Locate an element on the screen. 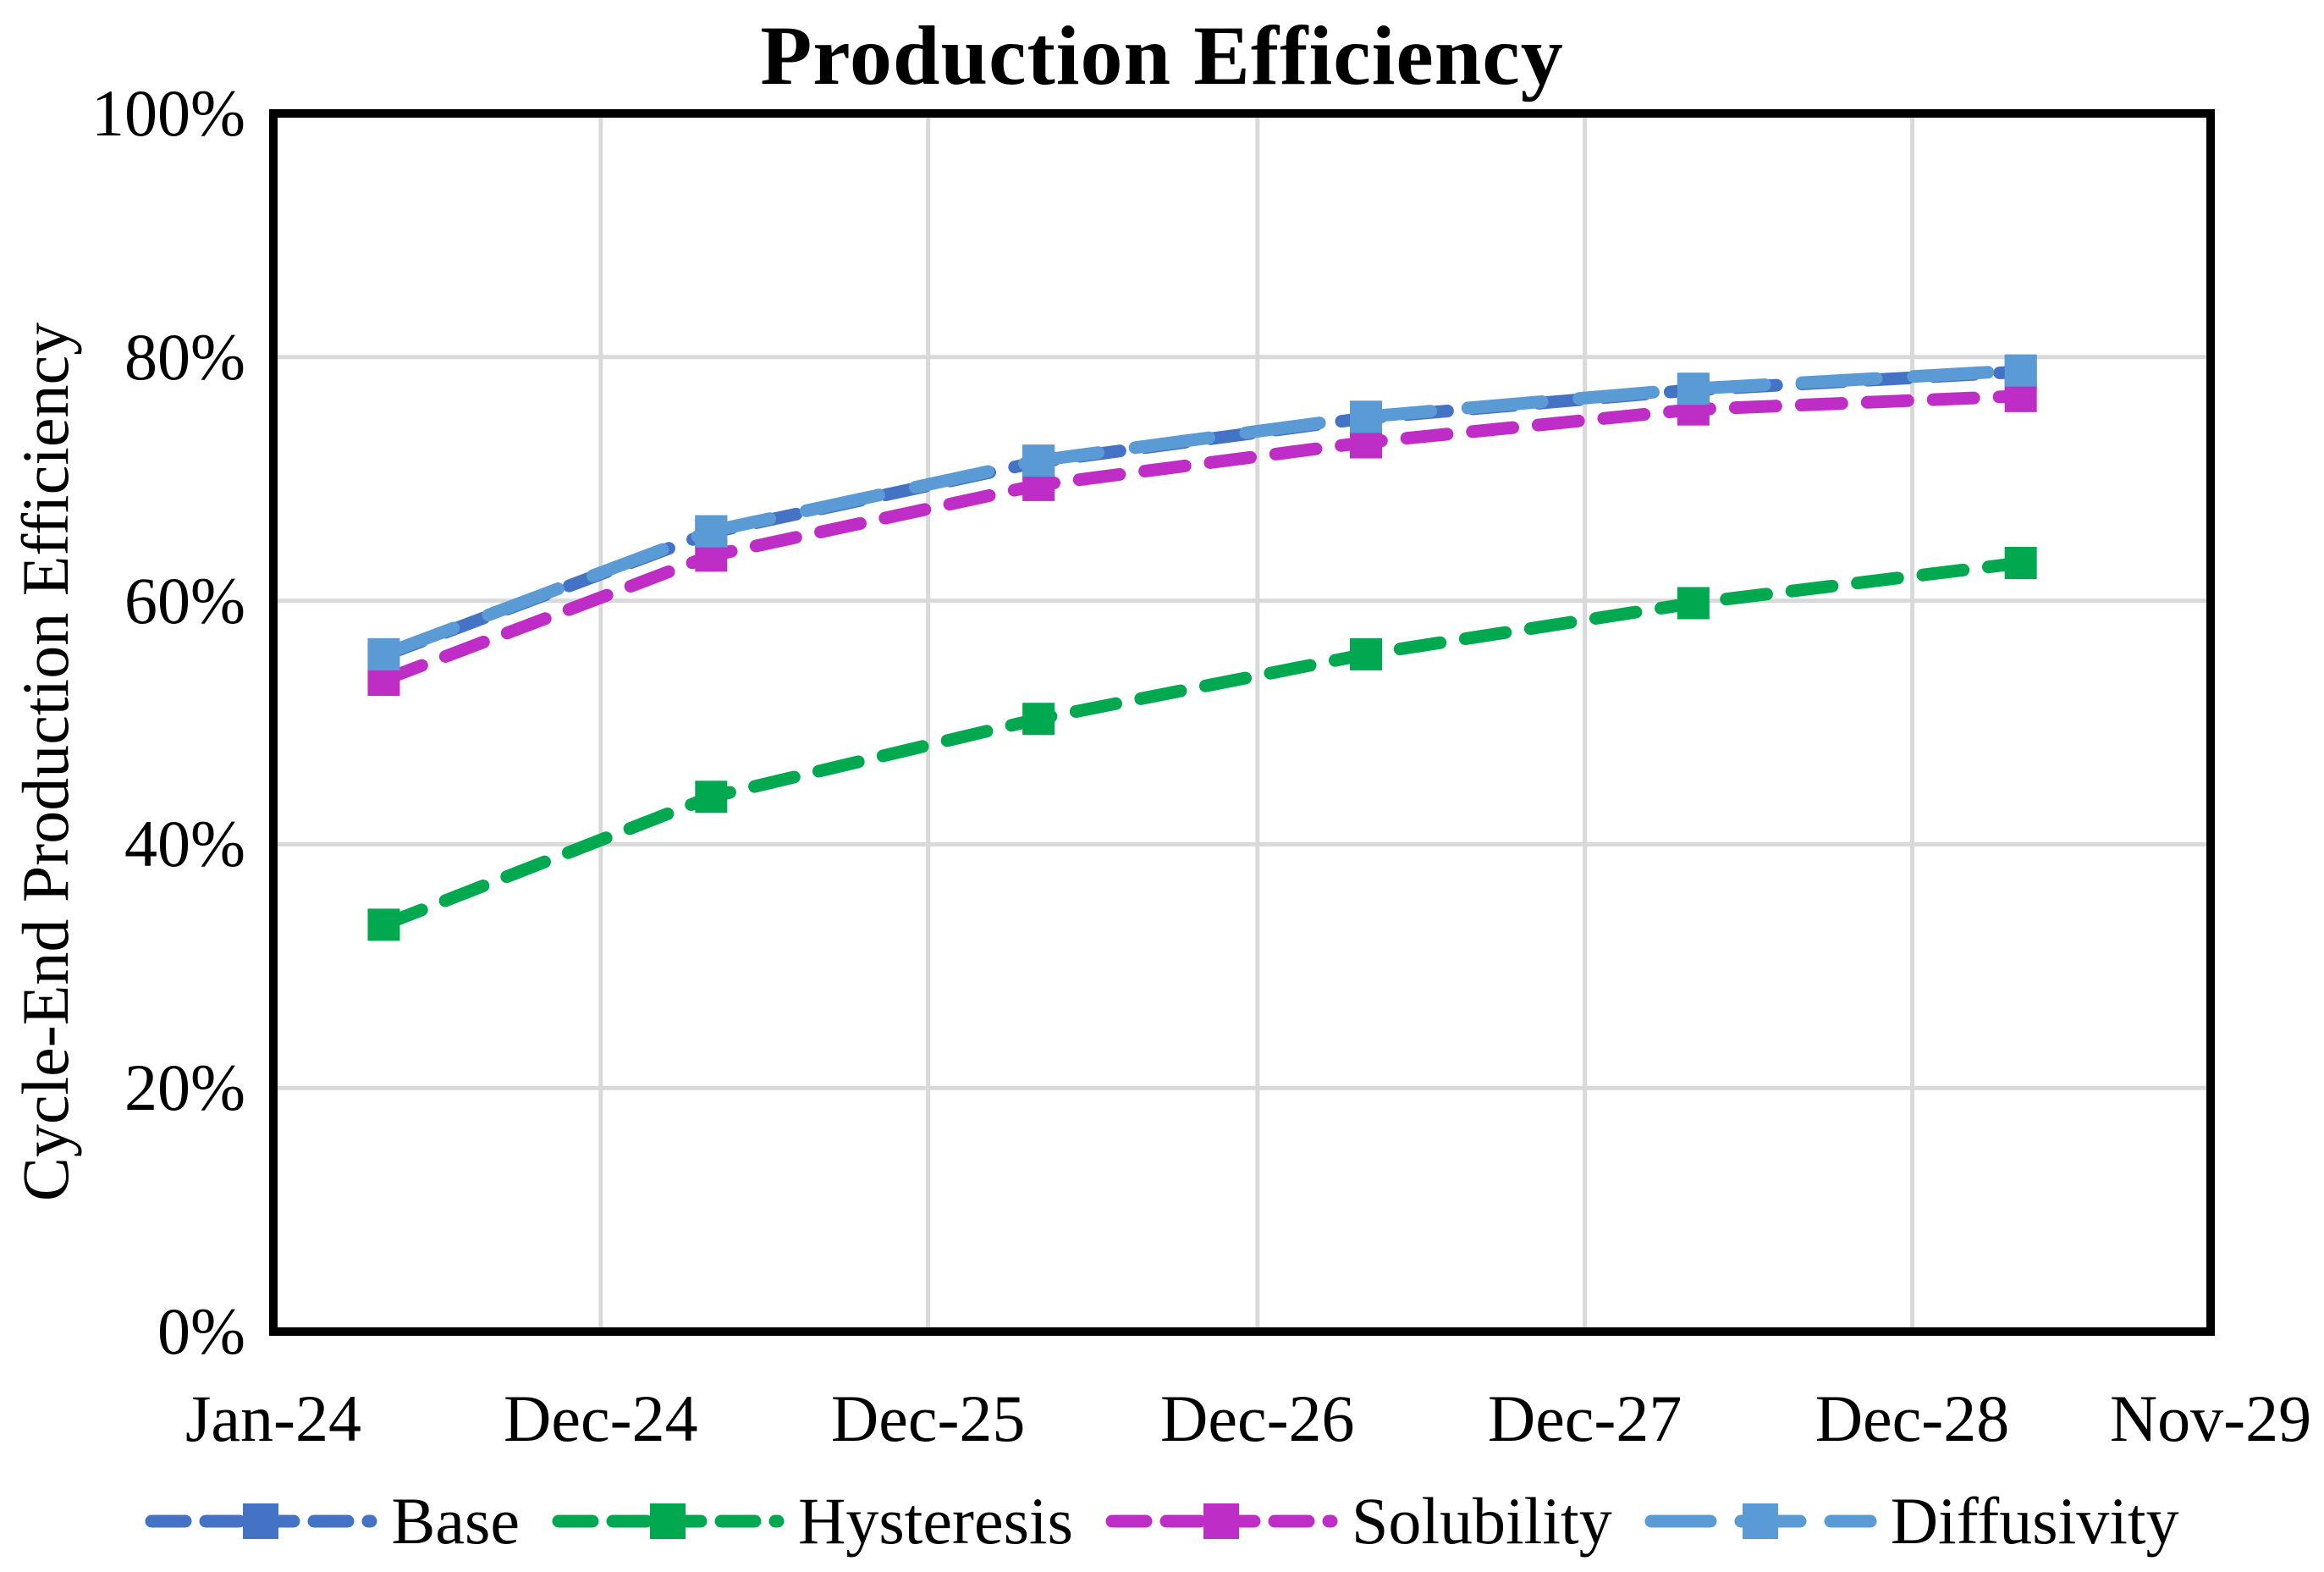 This screenshot has width=2324, height=1572. y-tick-label-60pct: 60% is located at coordinates (184, 600).